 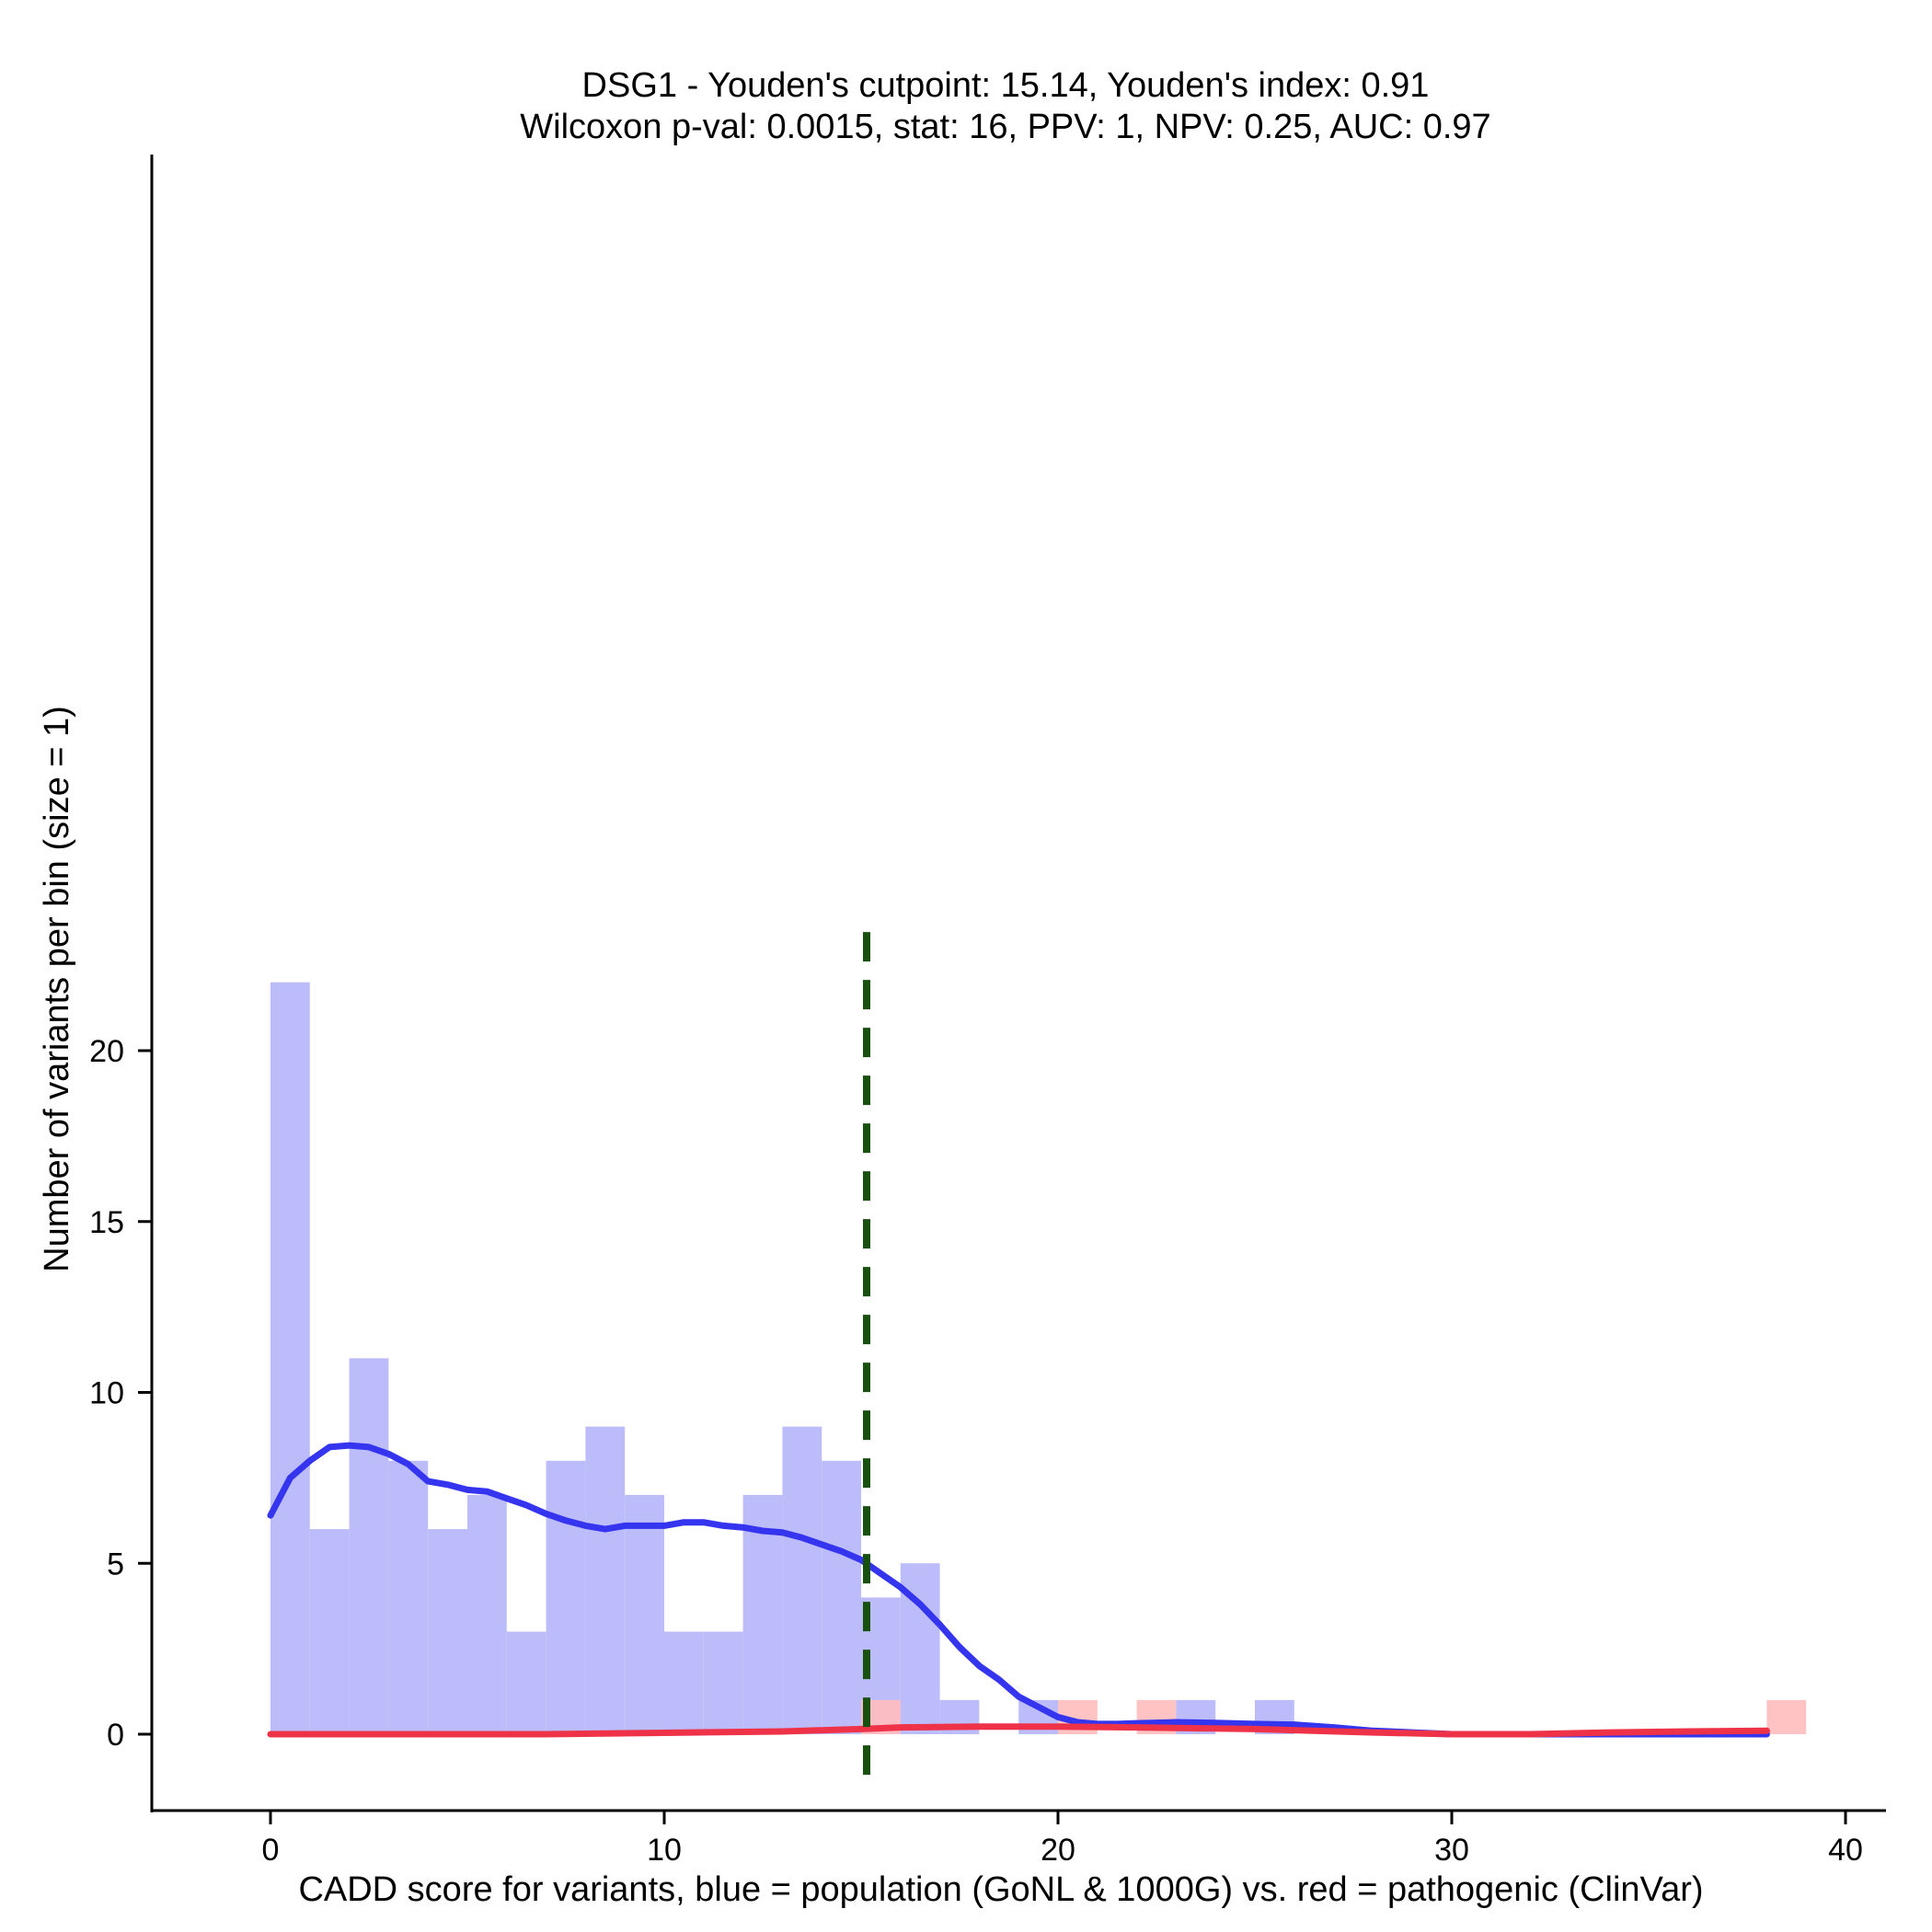 I want to click on y-ticks: 0 5 10 15 20, so click(x=120, y=1393).